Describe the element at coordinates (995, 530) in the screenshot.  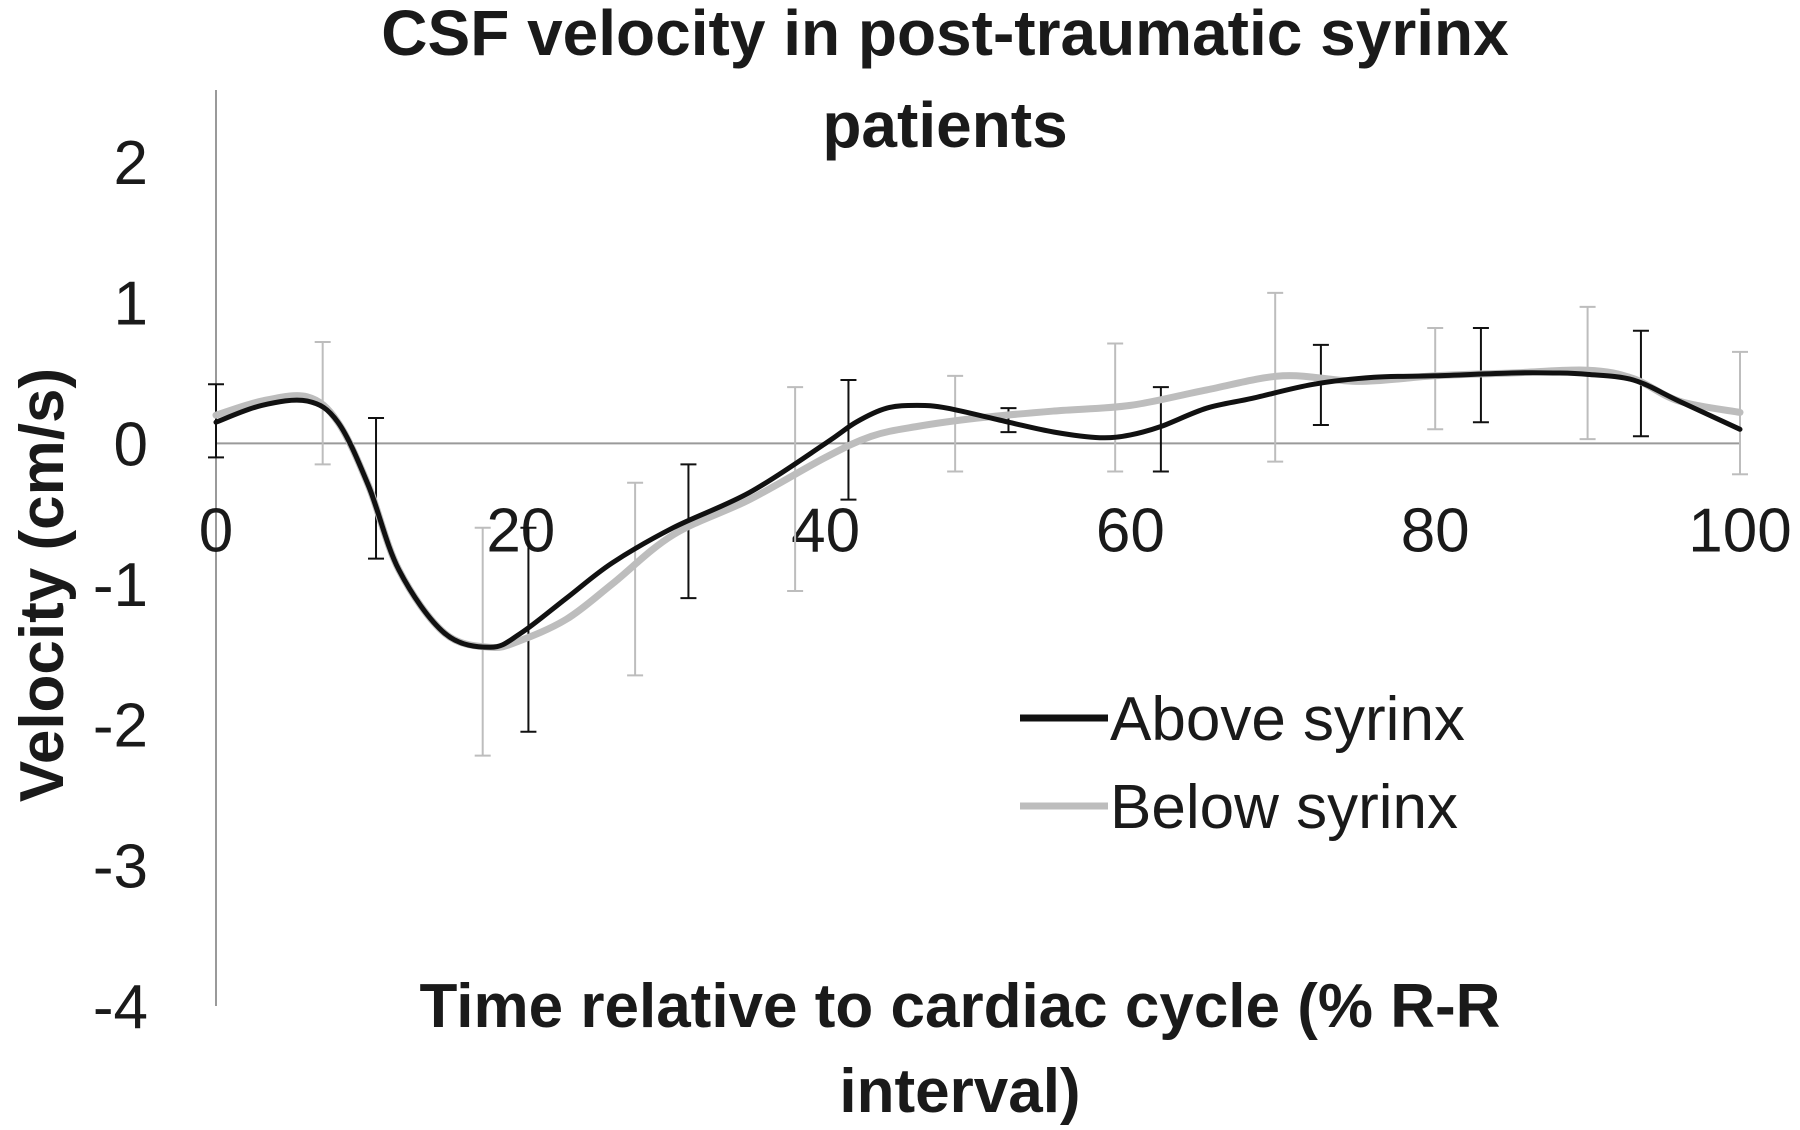
I see `x-tick-labels: 0 20 40 60 80 100` at that location.